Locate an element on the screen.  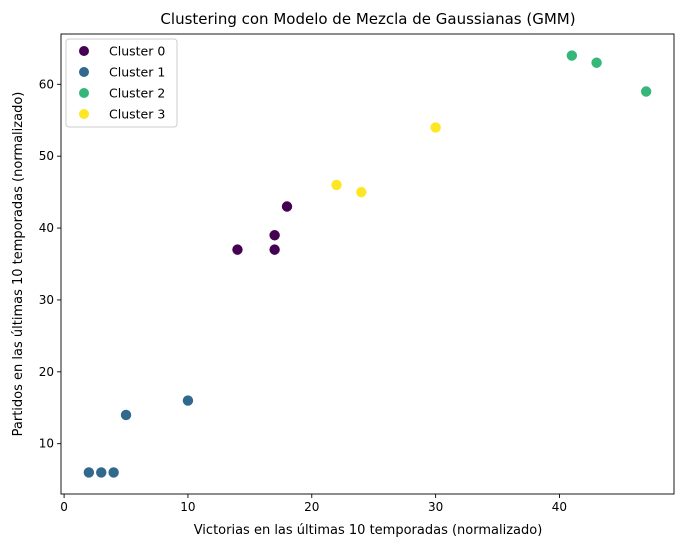
y-tick-label: 10 is located at coordinates (46, 444).